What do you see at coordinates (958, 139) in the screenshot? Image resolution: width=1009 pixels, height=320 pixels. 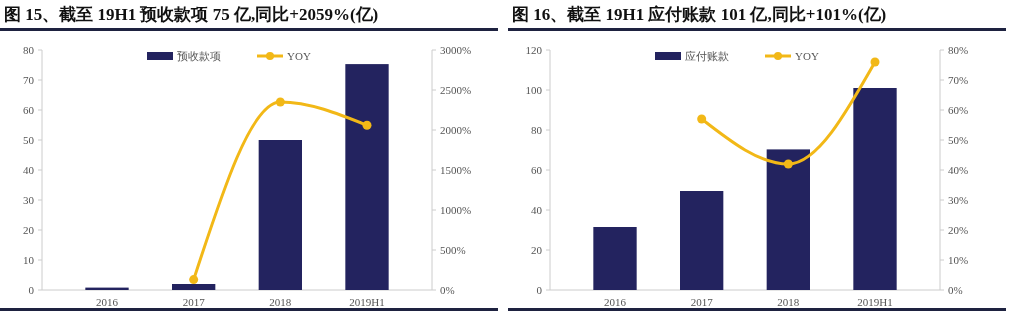 I see `y2-tick-label: 50%` at bounding box center [958, 139].